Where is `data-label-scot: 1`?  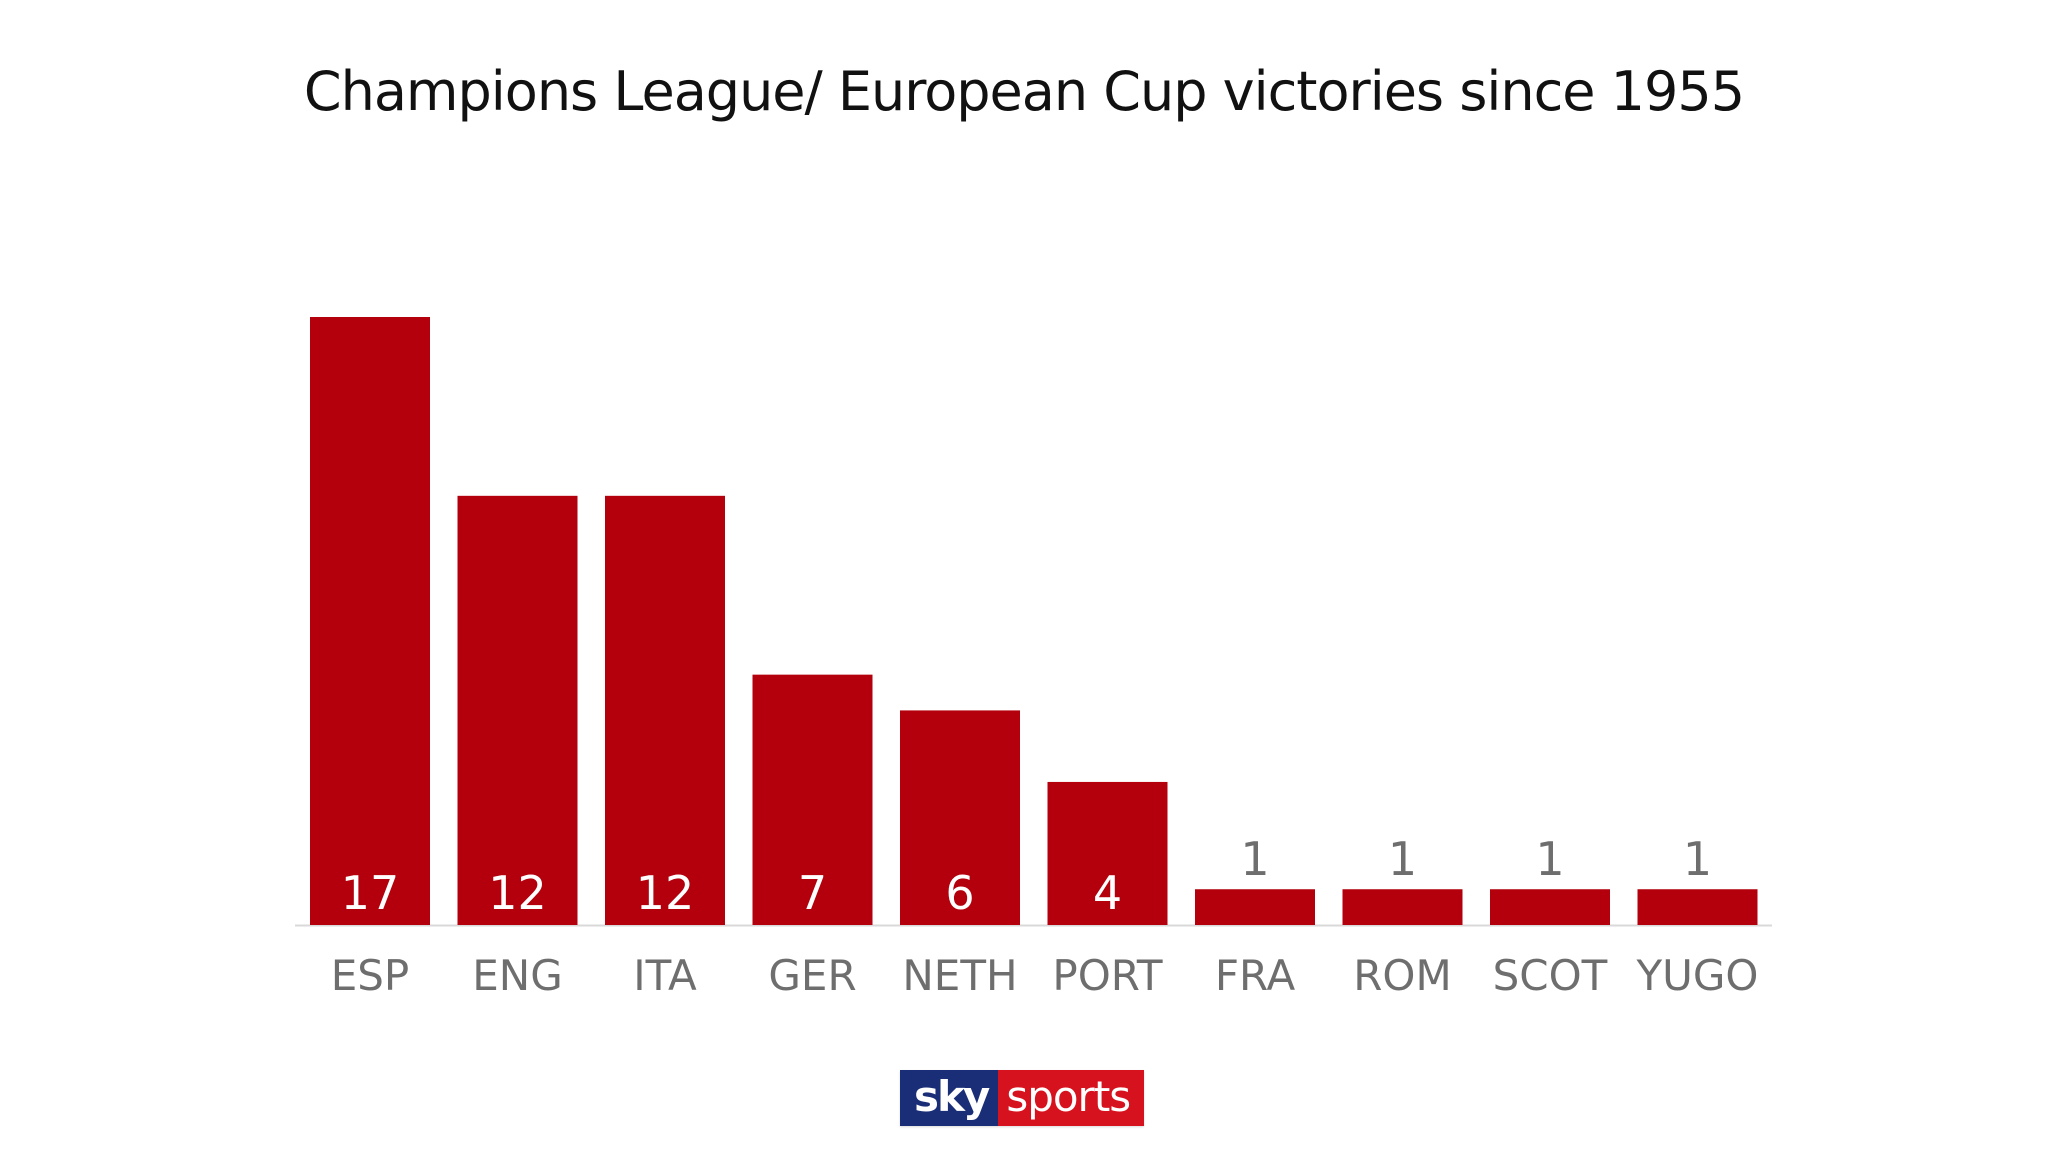 data-label-scot: 1 is located at coordinates (1549, 859).